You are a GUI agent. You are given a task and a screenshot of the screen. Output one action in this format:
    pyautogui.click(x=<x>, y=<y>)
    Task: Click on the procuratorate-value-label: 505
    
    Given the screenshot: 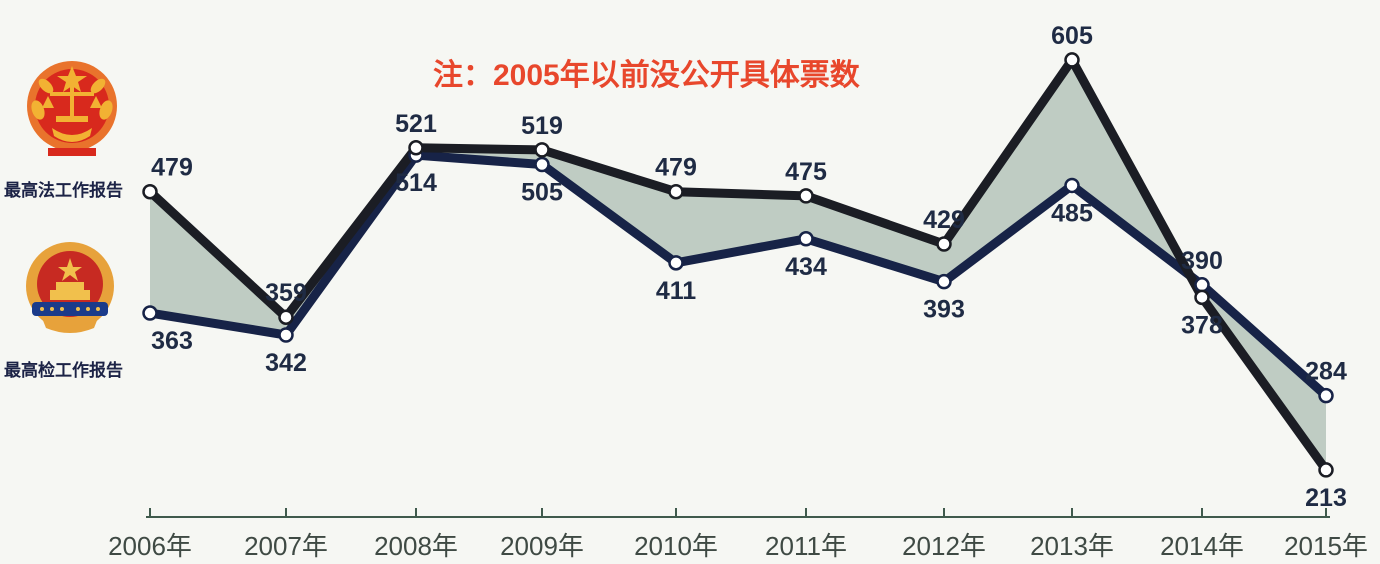 What is the action you would take?
    pyautogui.click(x=542, y=193)
    